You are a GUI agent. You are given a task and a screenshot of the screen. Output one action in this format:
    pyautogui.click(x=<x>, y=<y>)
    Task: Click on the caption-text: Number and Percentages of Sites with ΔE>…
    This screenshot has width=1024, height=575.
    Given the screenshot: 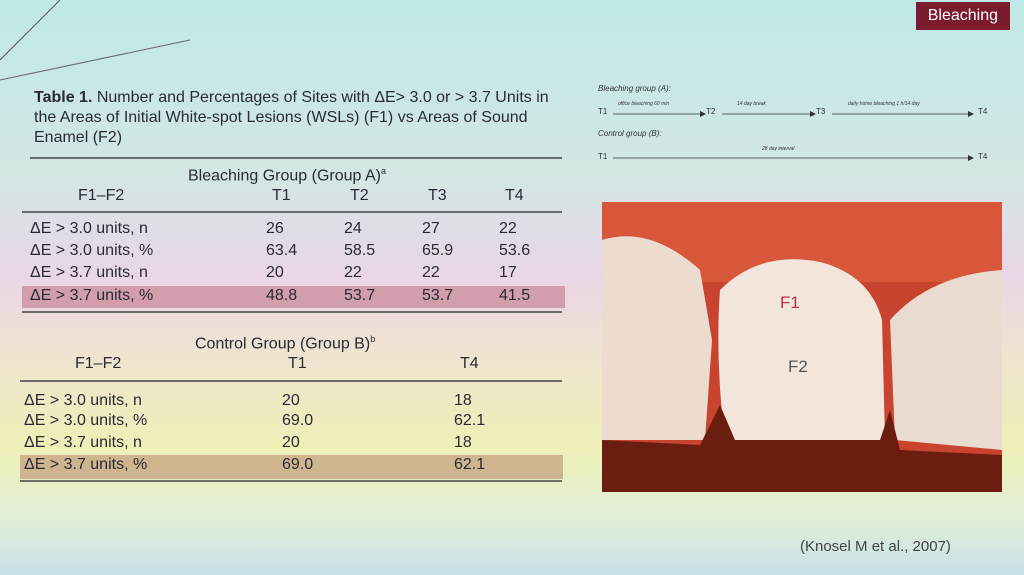 What is the action you would take?
    pyautogui.click(x=291, y=117)
    